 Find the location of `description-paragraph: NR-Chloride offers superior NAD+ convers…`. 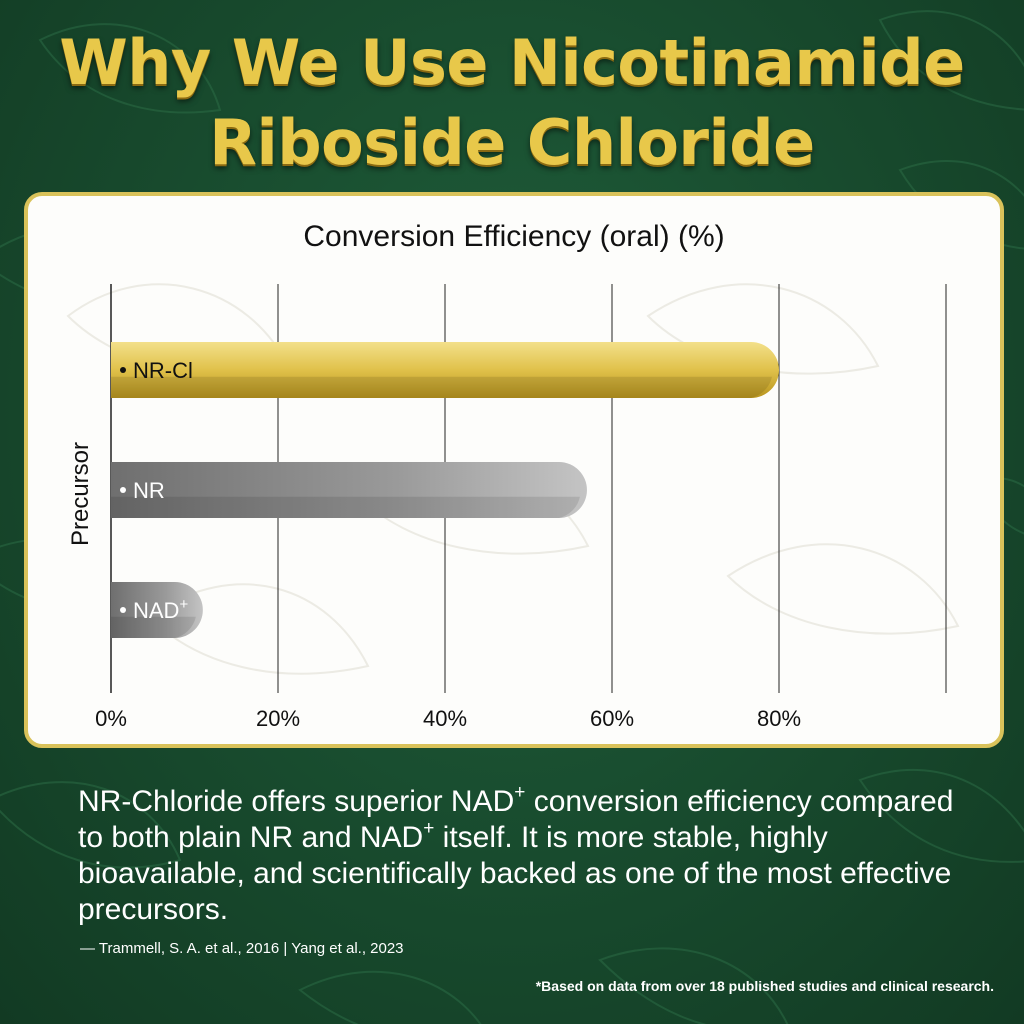

description-paragraph: NR-Chloride offers superior NAD+ convers… is located at coordinates (518, 855).